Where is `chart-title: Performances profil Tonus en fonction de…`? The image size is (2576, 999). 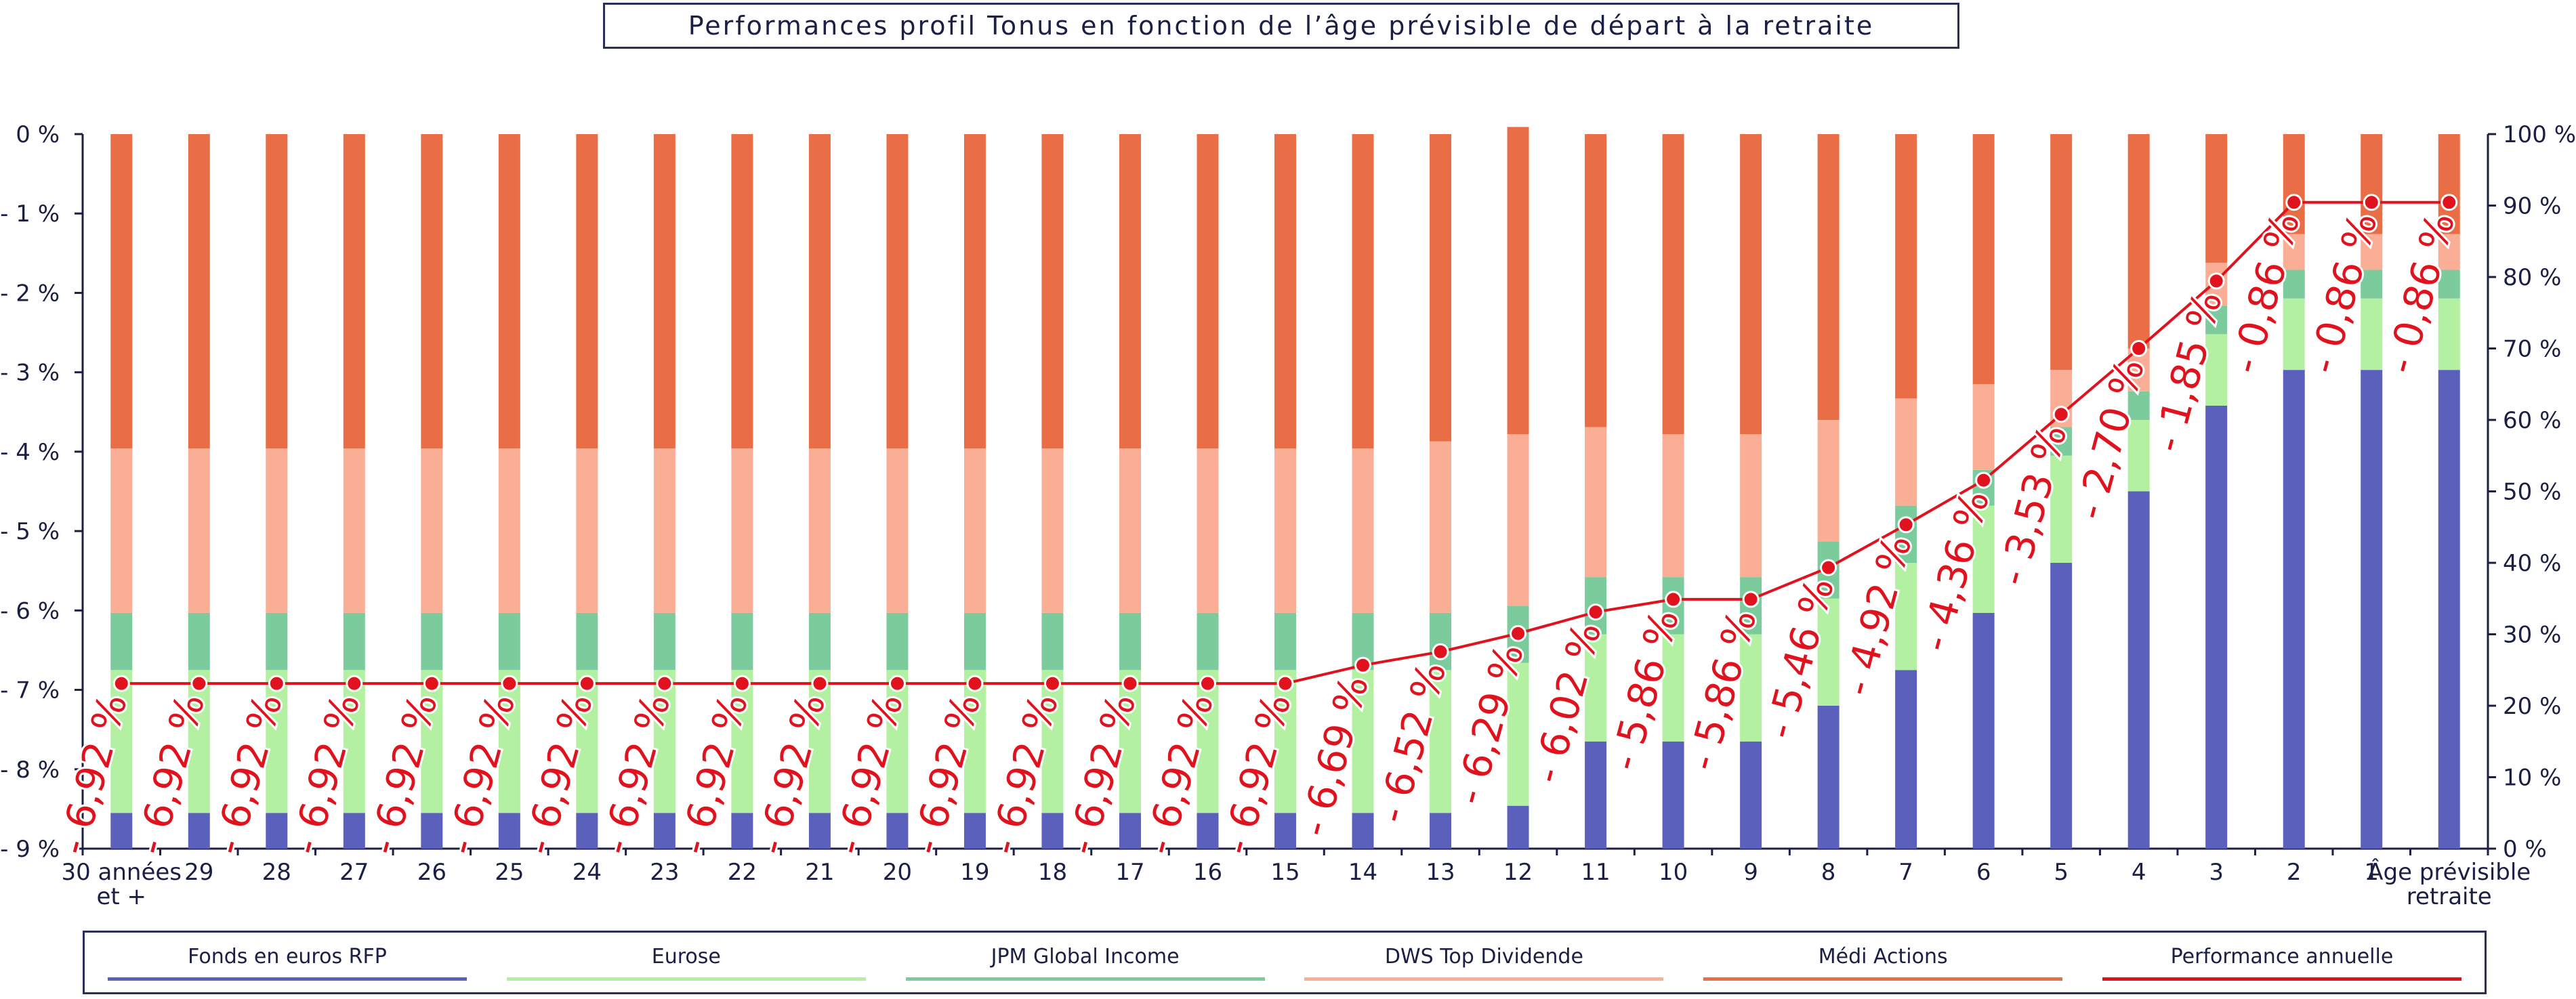 chart-title: Performances profil Tonus en fonction de… is located at coordinates (1281, 26).